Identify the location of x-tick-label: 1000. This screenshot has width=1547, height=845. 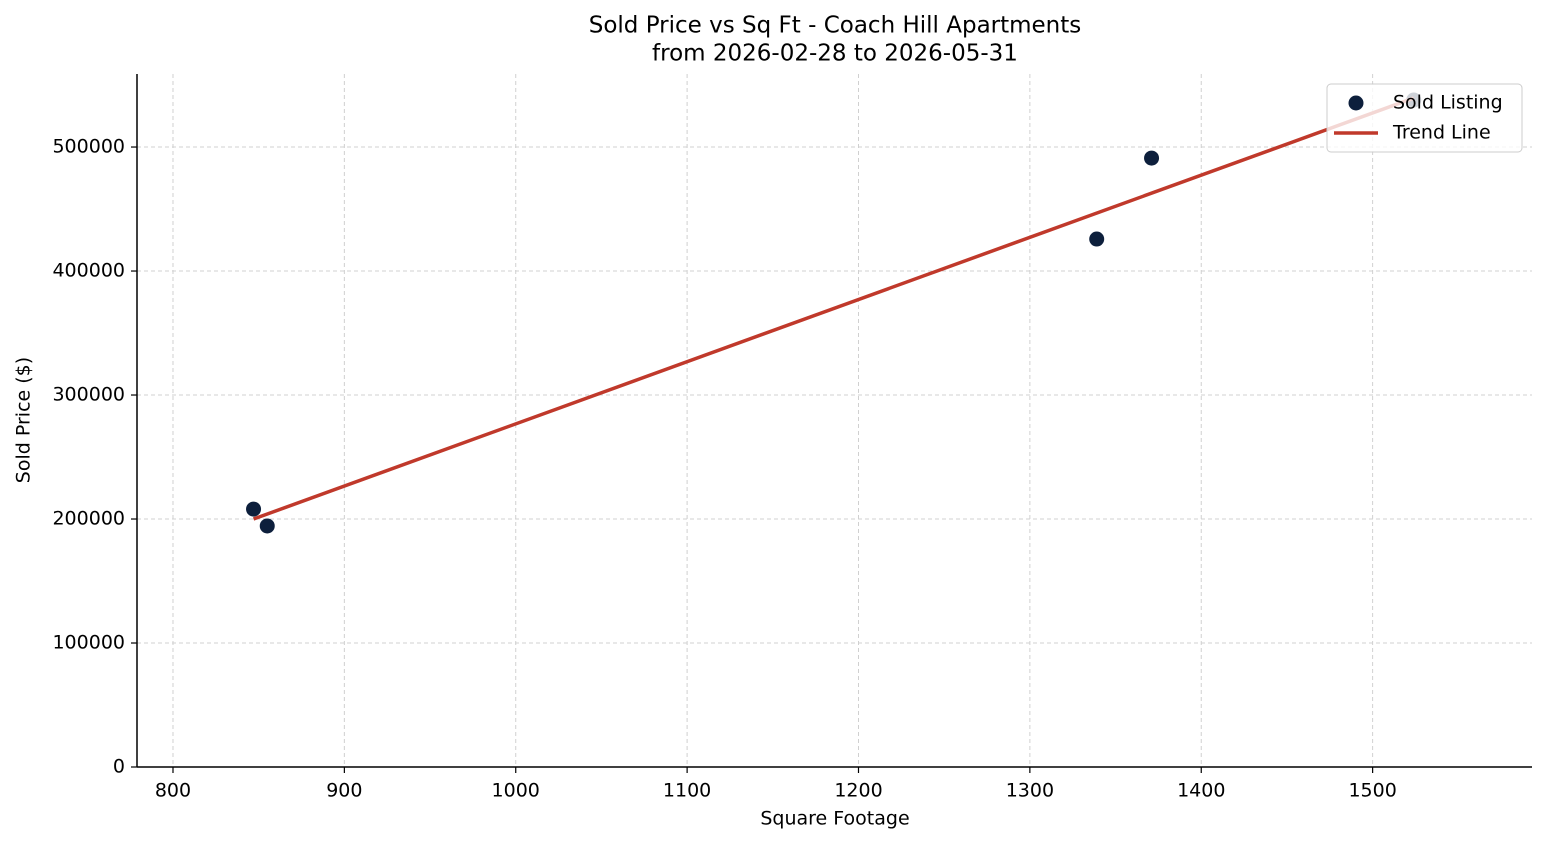
(516, 791).